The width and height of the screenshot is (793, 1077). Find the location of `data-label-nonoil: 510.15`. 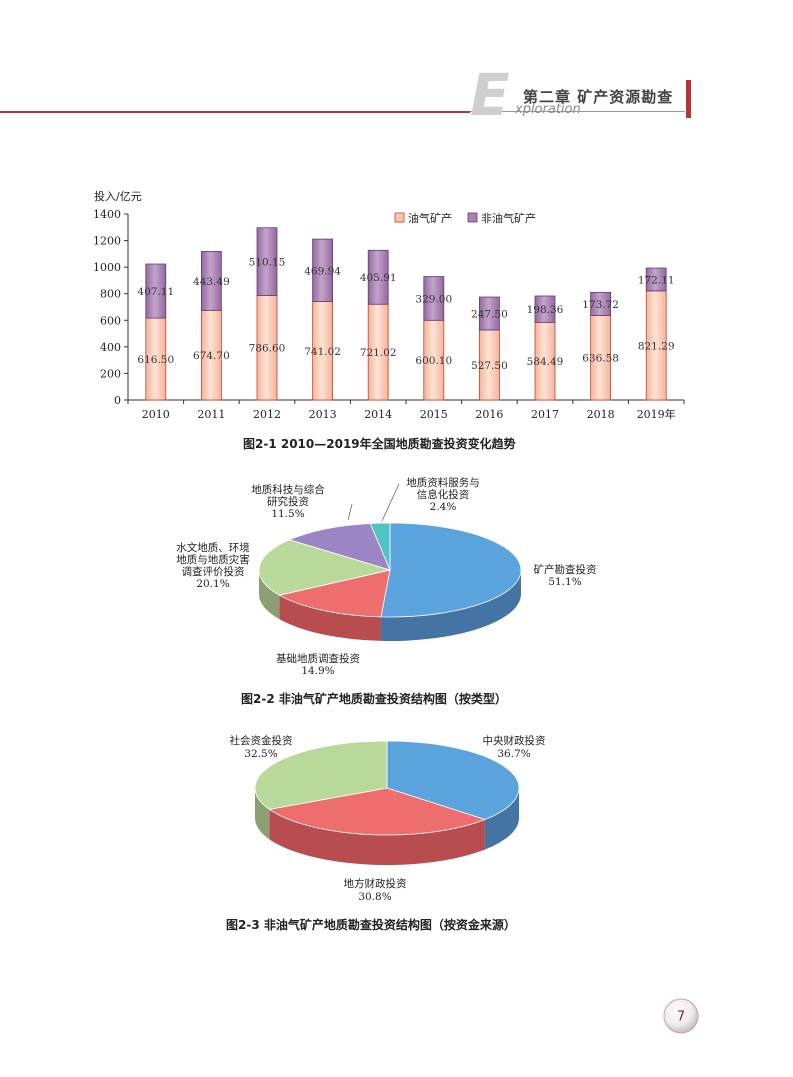

data-label-nonoil: 510.15 is located at coordinates (267, 263).